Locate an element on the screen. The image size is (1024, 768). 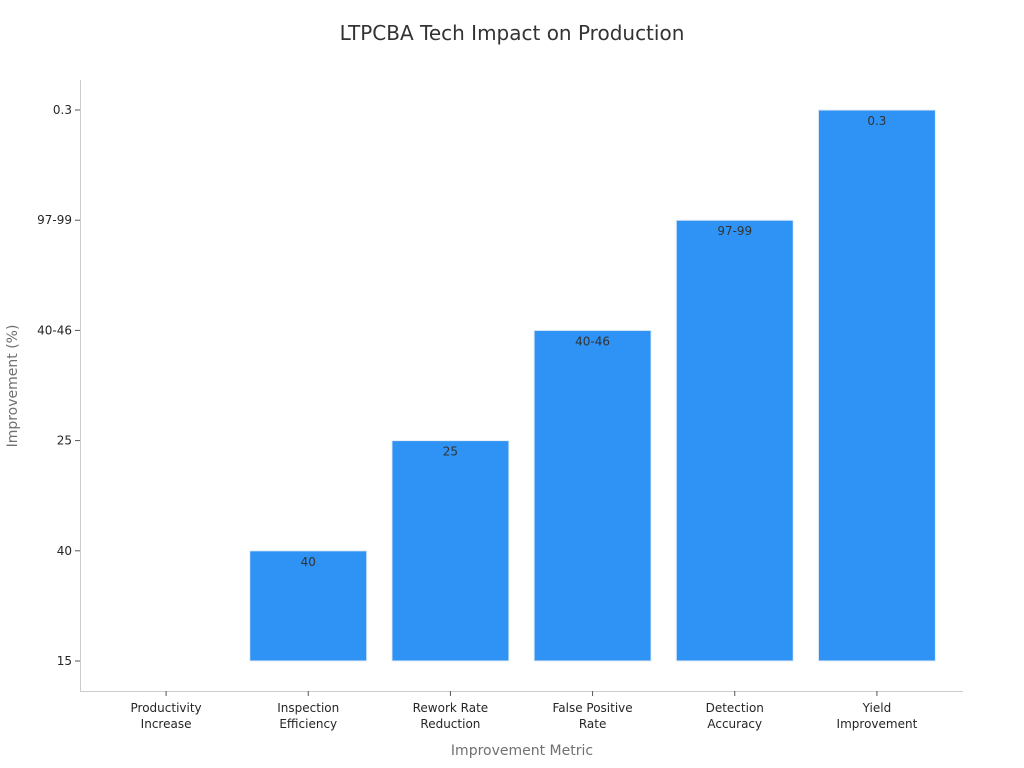
x-tick-label: Yield Improvement is located at coordinates (877, 716).